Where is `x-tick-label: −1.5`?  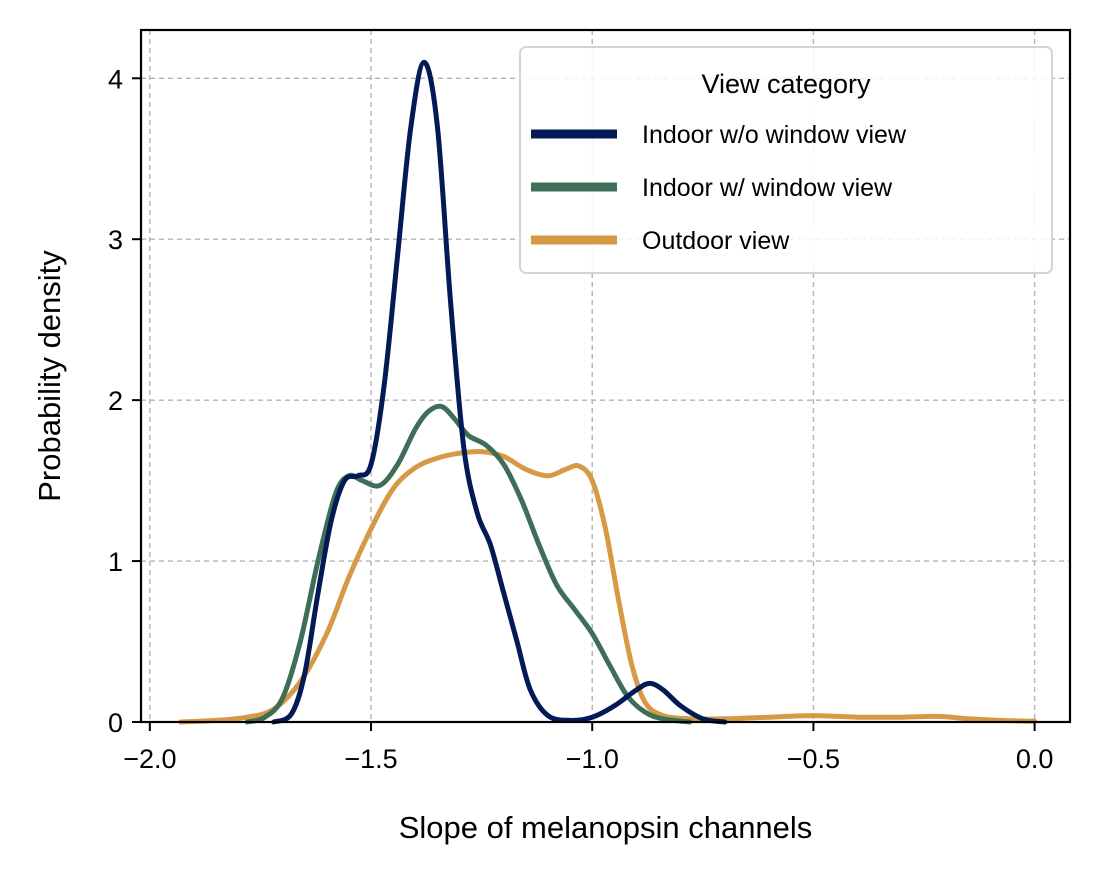
x-tick-label: −1.5 is located at coordinates (370, 759).